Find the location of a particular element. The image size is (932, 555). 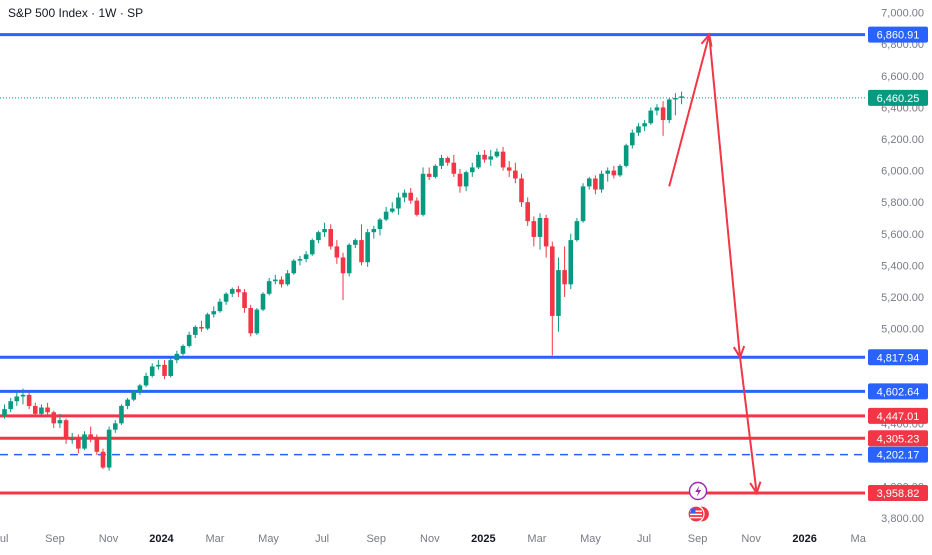

x-tick-label: May is located at coordinates (268, 539).